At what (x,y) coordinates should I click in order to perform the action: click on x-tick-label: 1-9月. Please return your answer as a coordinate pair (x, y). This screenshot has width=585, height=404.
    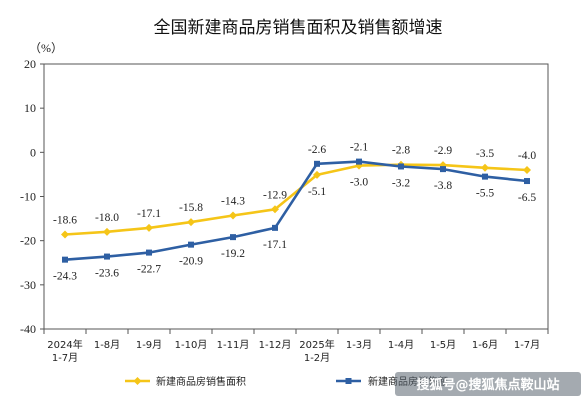
    Looking at the image, I should click on (149, 345).